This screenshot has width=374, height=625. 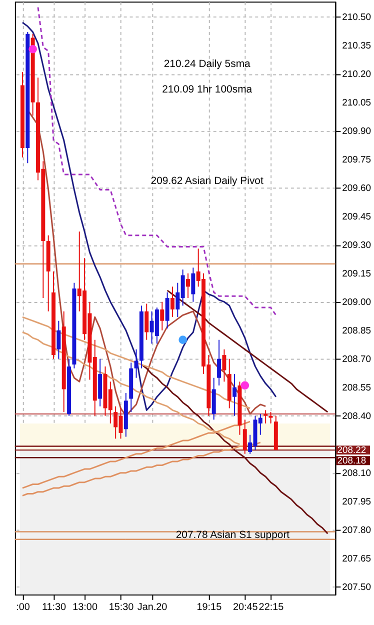 I want to click on y-tick-label: 208.10, so click(x=357, y=473).